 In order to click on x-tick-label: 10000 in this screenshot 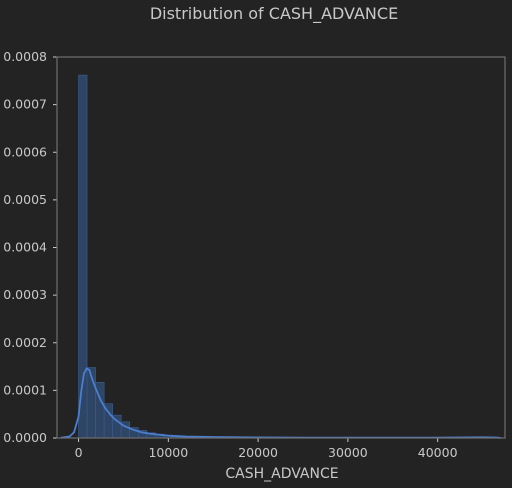, I will do `click(168, 452)`.